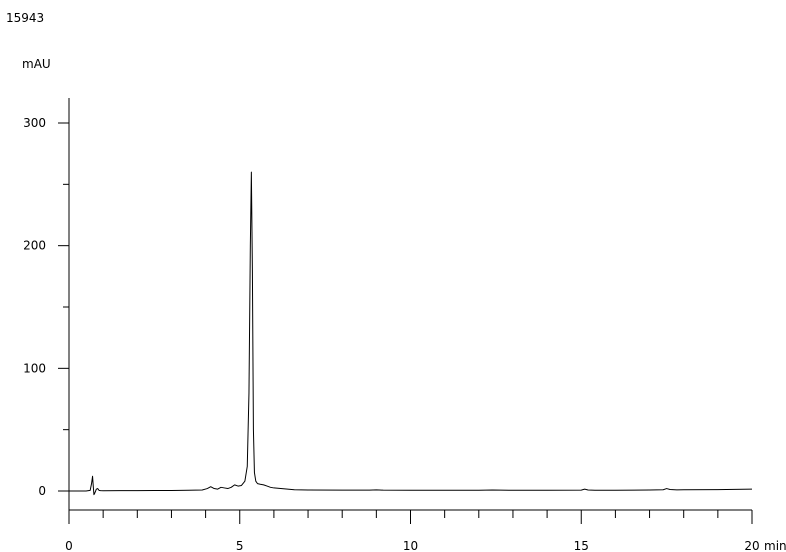 The width and height of the screenshot is (786, 552). What do you see at coordinates (25, 18) in the screenshot?
I see `sample-id-label: 15943` at bounding box center [25, 18].